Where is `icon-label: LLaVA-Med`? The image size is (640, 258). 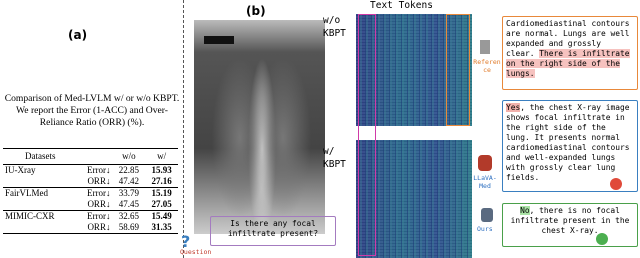
icon-label: LLaVA-Med is located at coordinates (485, 182).